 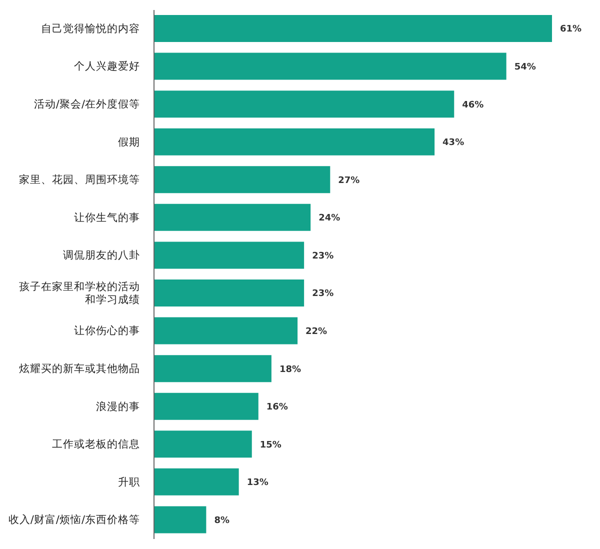 I want to click on data-label: 16%, so click(x=277, y=407).